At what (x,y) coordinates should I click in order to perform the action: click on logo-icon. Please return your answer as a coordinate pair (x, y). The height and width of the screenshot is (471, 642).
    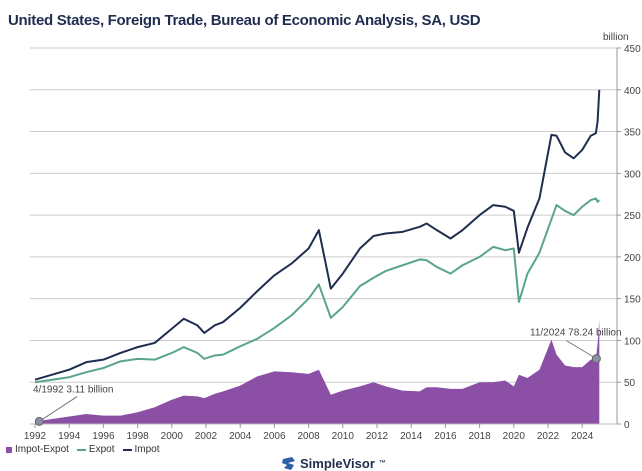
    Looking at the image, I should click on (288, 463).